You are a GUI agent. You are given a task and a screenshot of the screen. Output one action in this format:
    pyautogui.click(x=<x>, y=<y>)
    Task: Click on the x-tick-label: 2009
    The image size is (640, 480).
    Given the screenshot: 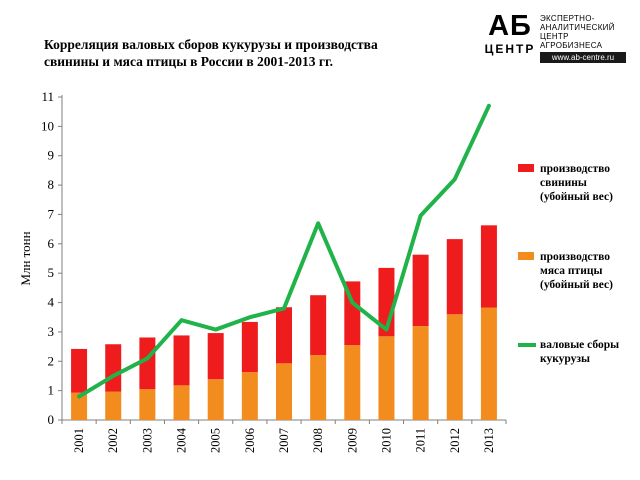 What is the action you would take?
    pyautogui.click(x=352, y=440)
    